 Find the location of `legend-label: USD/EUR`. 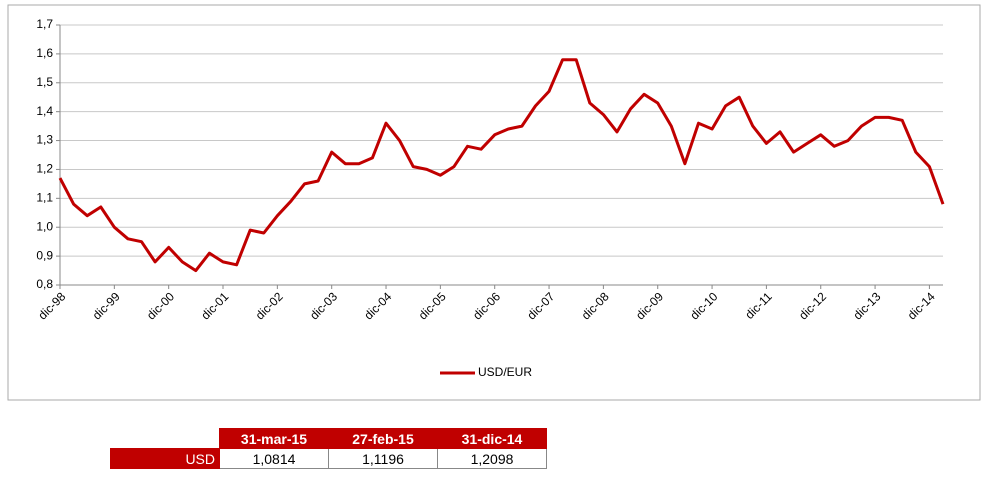

legend-label: USD/EUR is located at coordinates (505, 372).